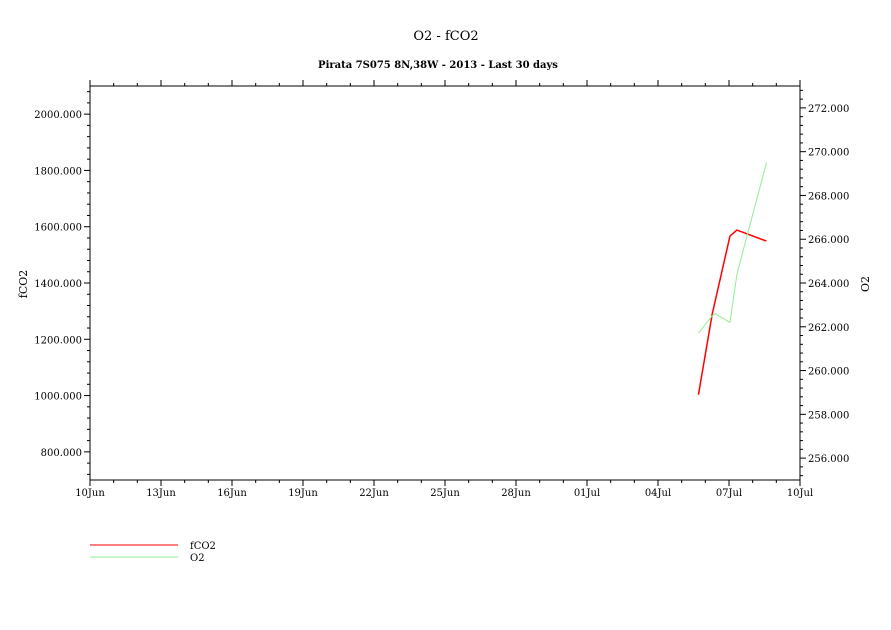  Describe the element at coordinates (58, 284) in the screenshot. I see `y-left-tick-label: 1400.000` at that location.